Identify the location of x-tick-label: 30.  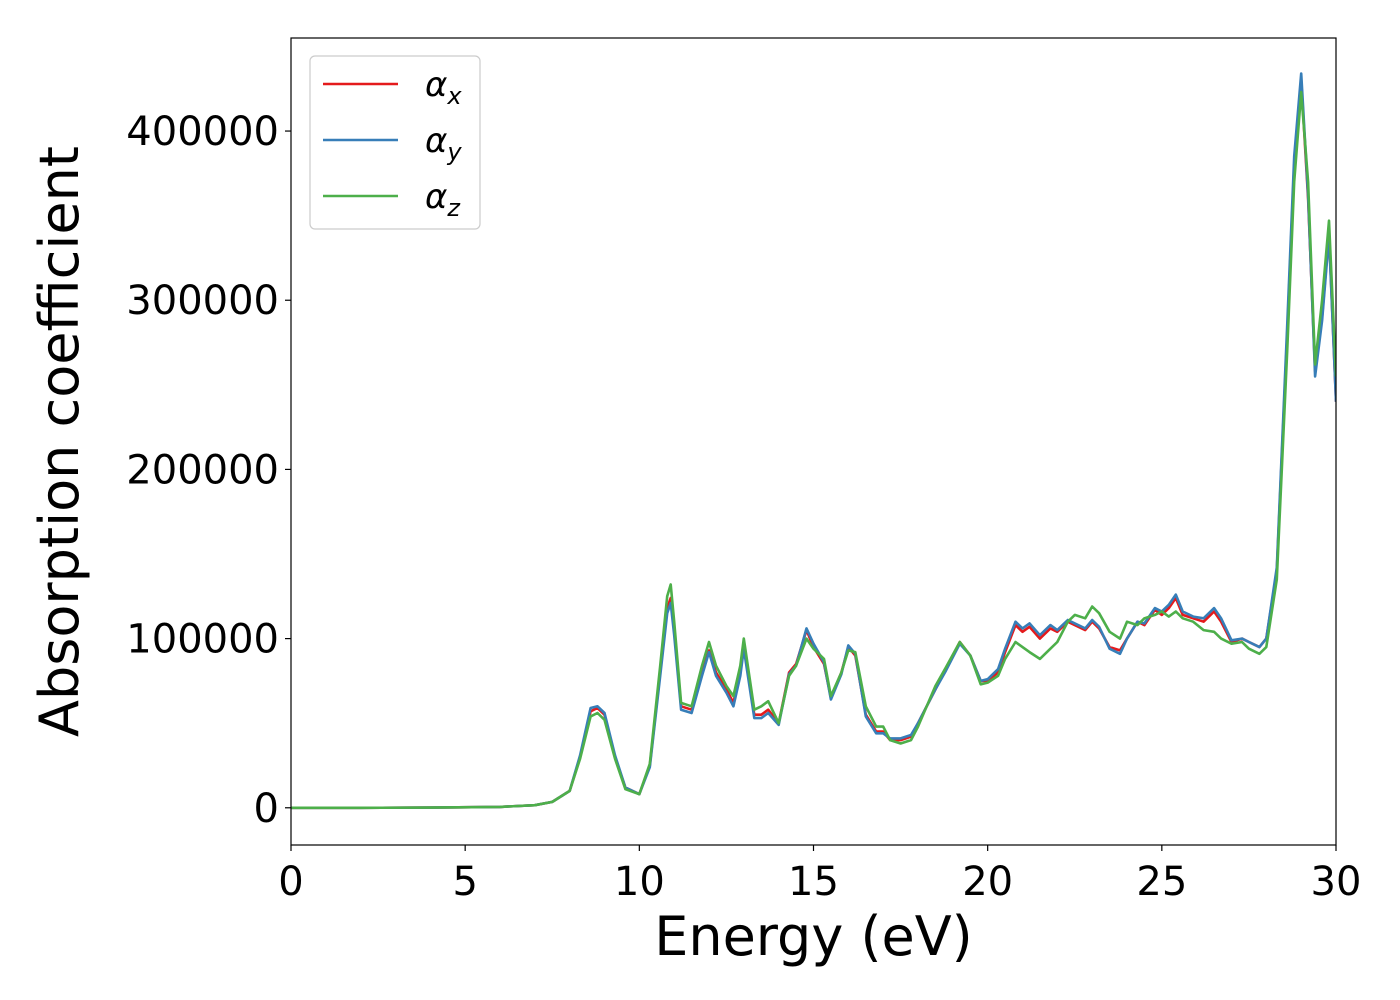
(1336, 882).